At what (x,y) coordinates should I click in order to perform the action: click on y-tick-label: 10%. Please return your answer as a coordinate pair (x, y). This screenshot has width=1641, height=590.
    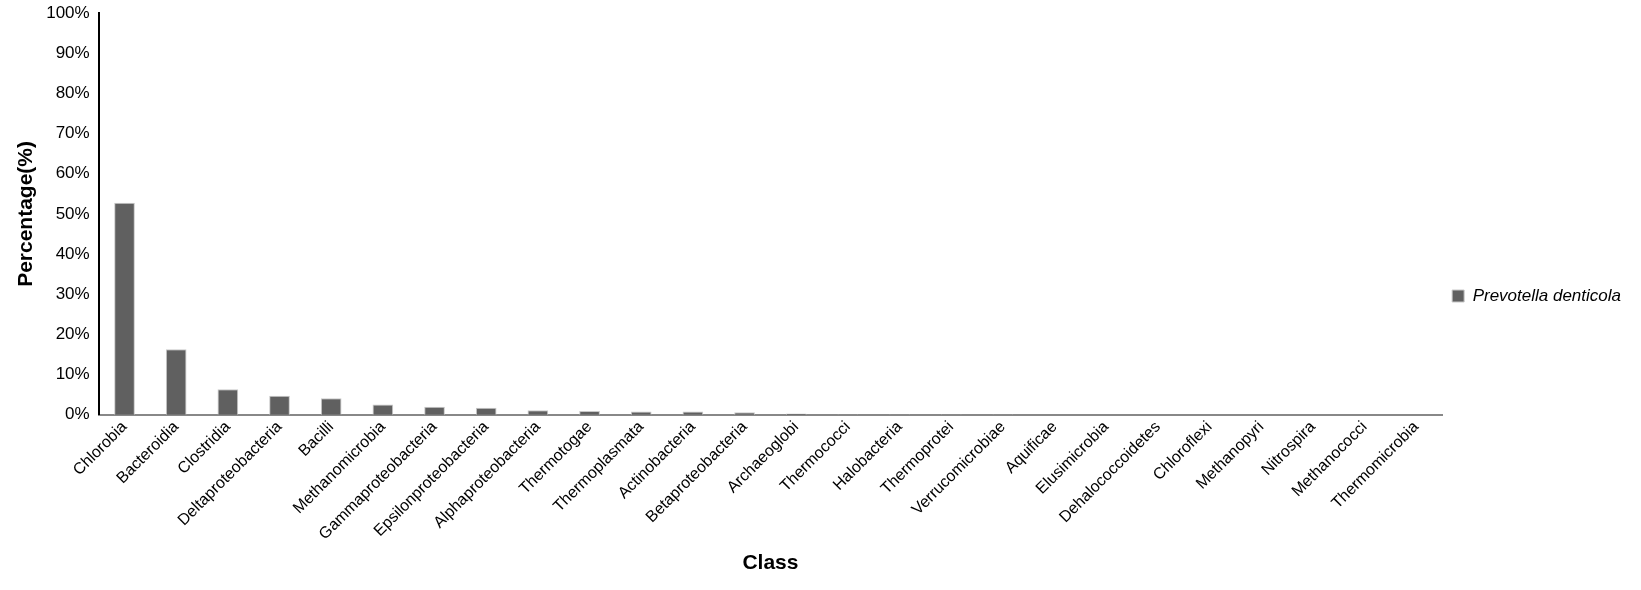
    Looking at the image, I should click on (72, 374).